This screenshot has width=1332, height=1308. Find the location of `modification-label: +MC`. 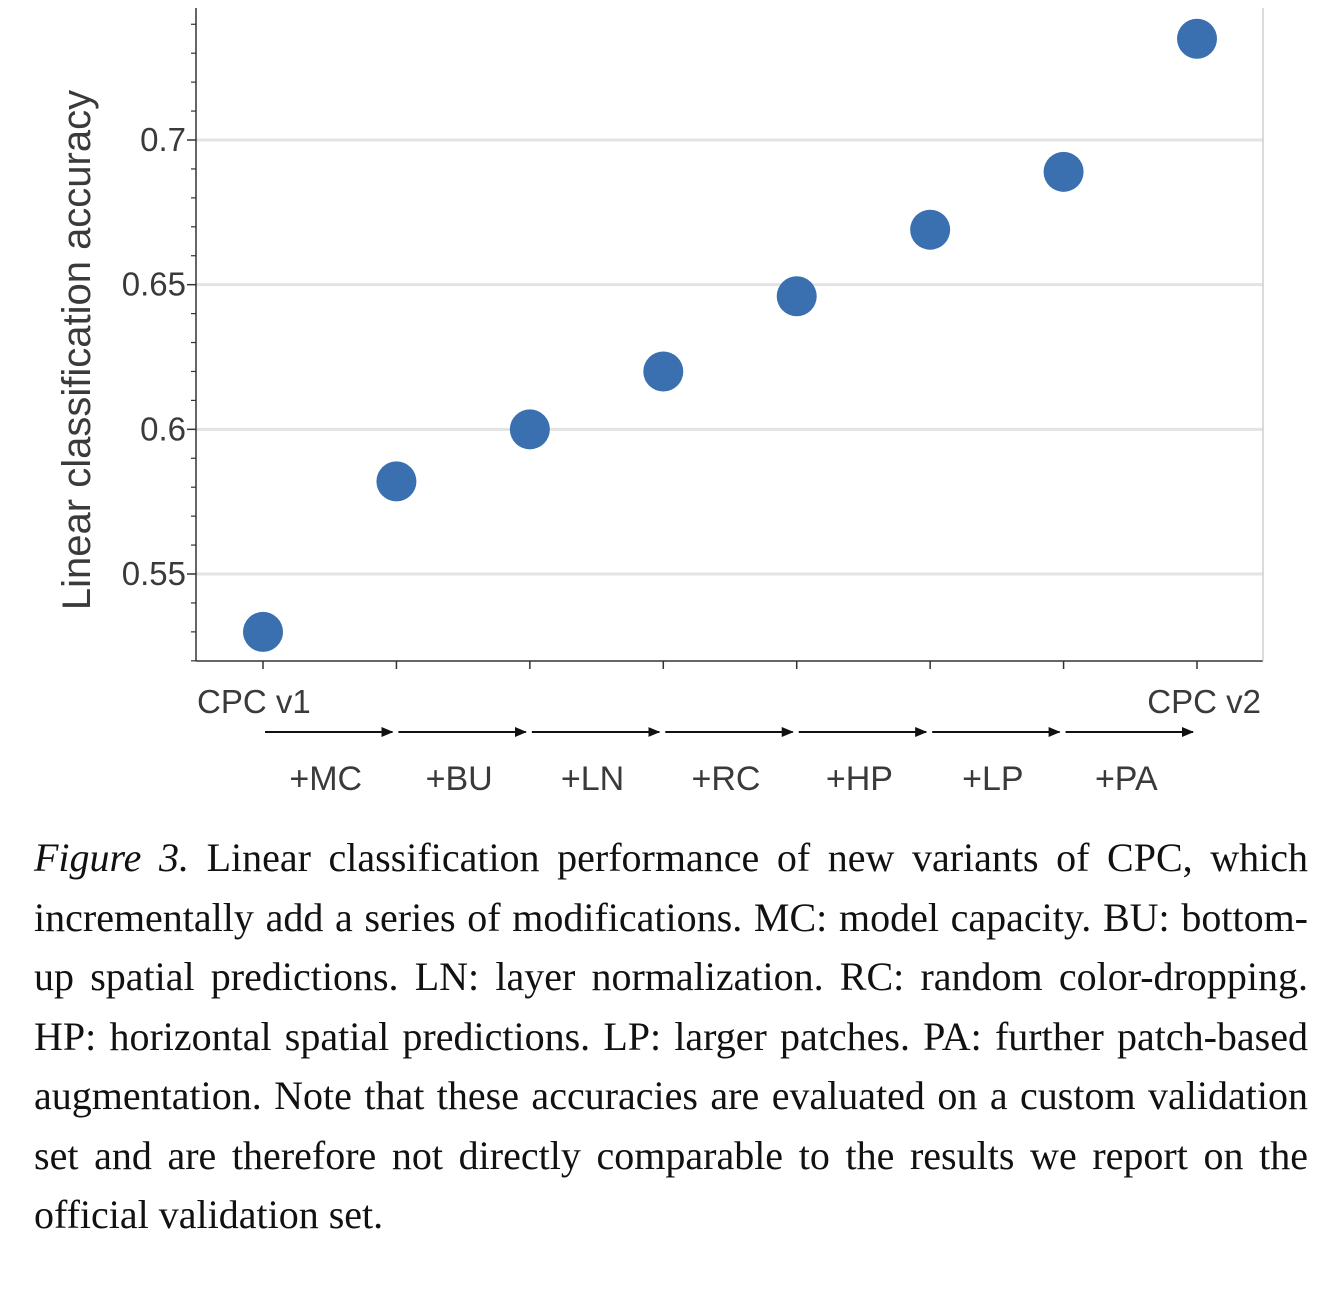

modification-label: +MC is located at coordinates (325, 779).